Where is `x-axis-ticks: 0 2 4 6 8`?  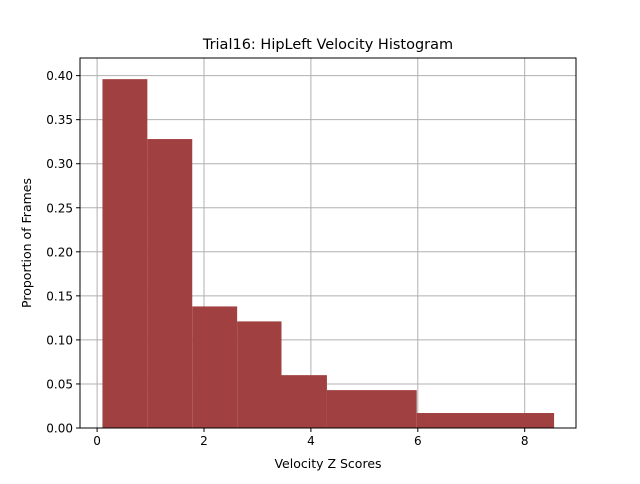 x-axis-ticks: 0 2 4 6 8 is located at coordinates (311, 438).